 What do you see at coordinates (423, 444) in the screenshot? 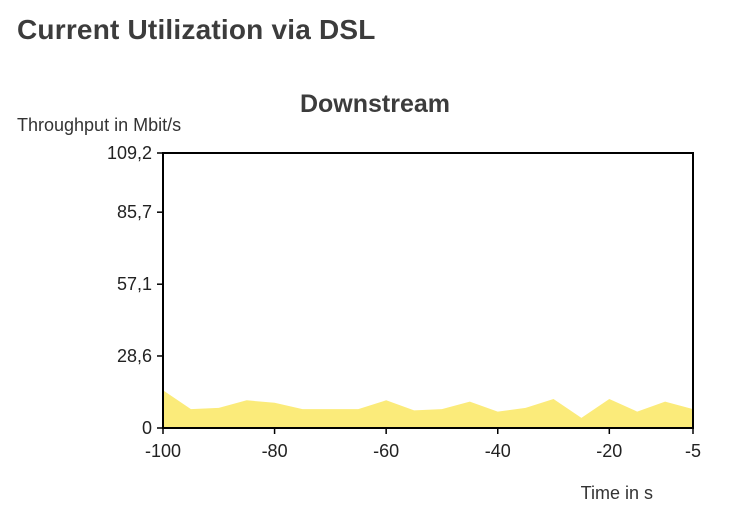
I see `x-axis: -100 -80 -60 -40 -20 -5` at bounding box center [423, 444].